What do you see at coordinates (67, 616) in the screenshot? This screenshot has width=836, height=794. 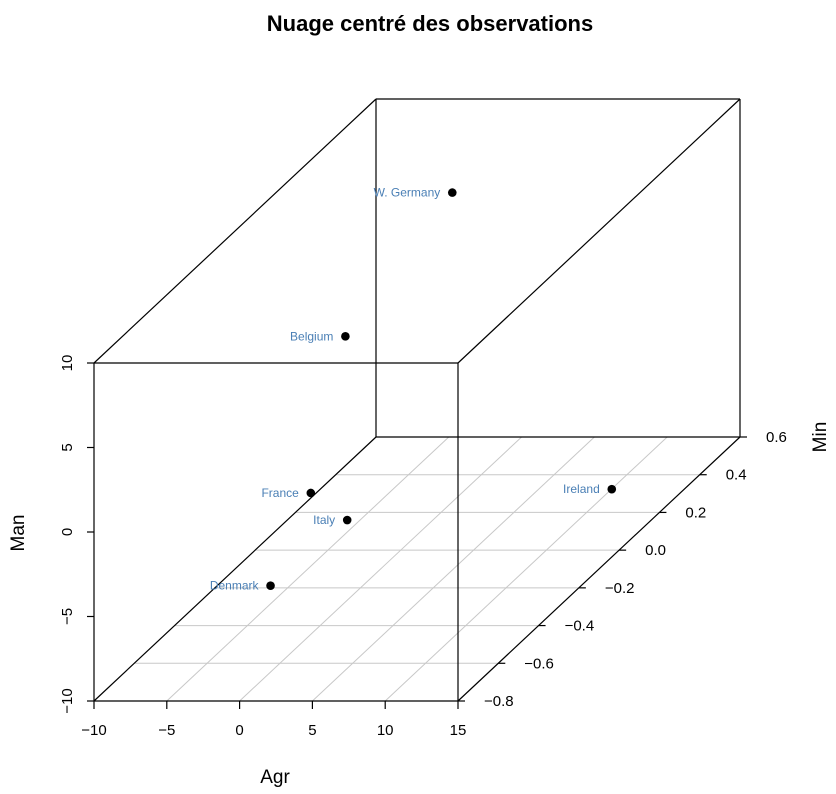 I see `z-tick-label: −5` at bounding box center [67, 616].